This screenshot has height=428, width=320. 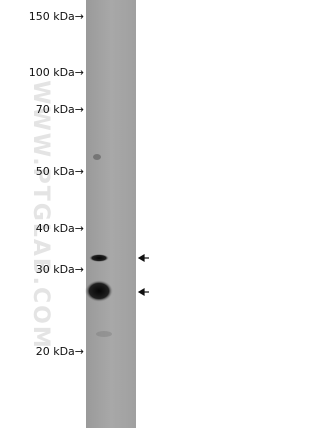 What do you see at coordinates (56, 72) in the screenshot?
I see `marker-label: 100 kDa→` at bounding box center [56, 72].